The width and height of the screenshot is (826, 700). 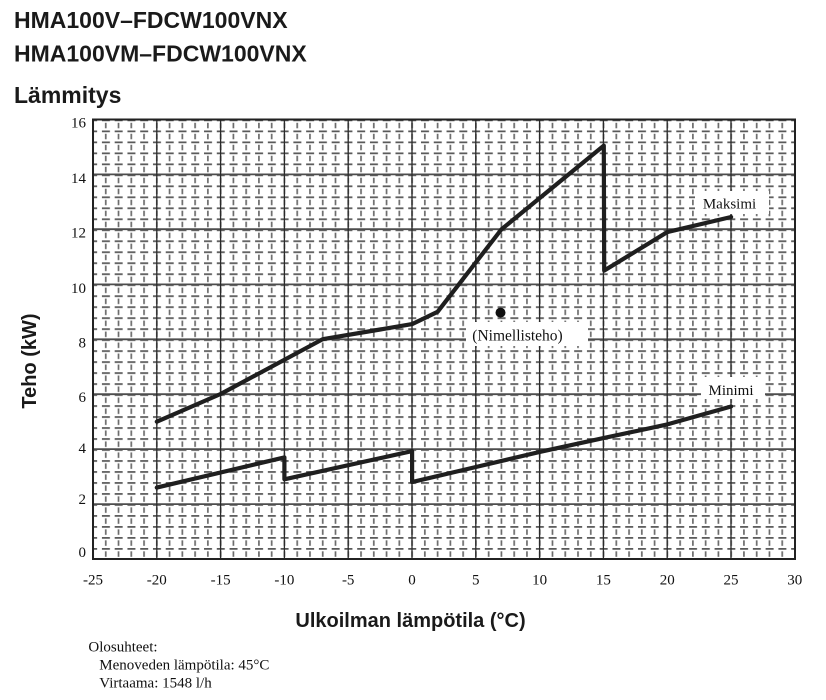 I want to click on svg-text: 14, so click(x=79, y=179).